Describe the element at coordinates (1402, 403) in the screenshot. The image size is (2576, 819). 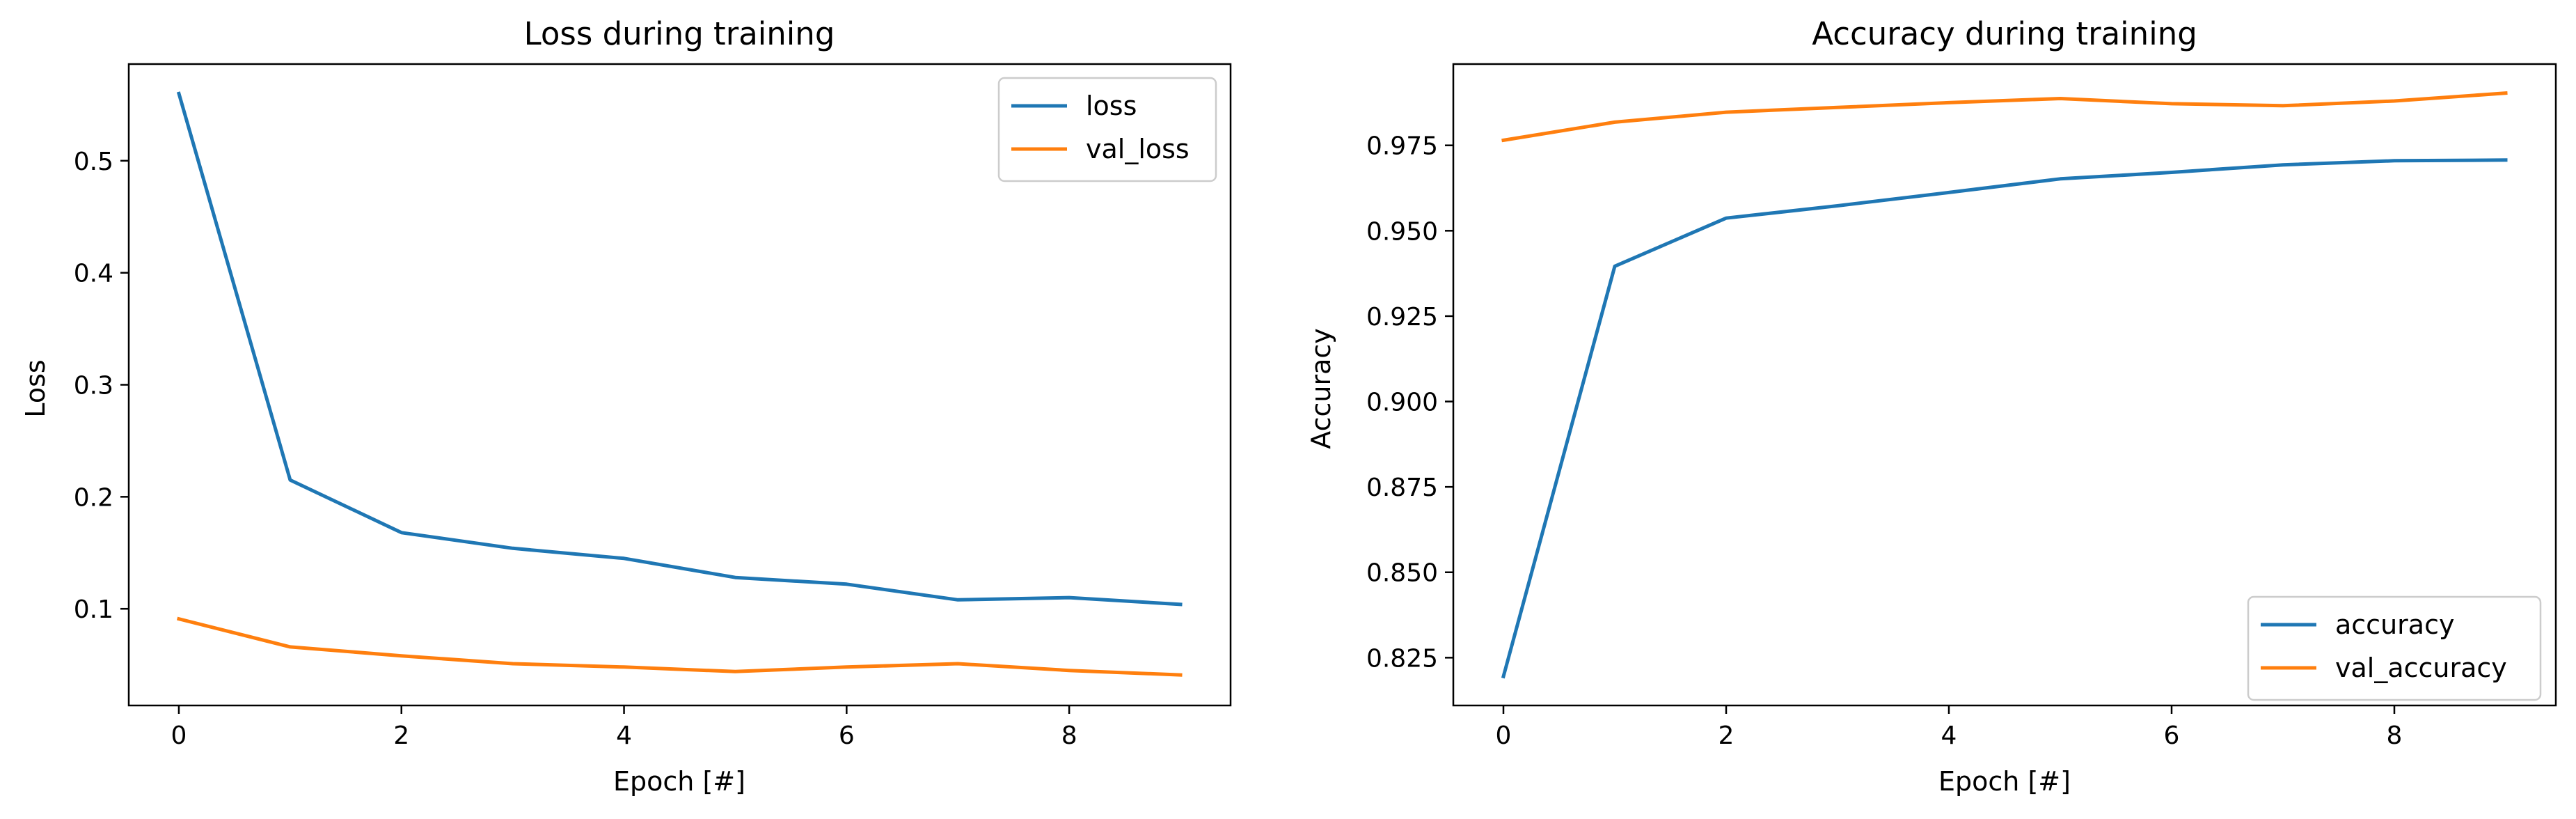
I see `accuracy-y-tick-label: 0.900` at that location.